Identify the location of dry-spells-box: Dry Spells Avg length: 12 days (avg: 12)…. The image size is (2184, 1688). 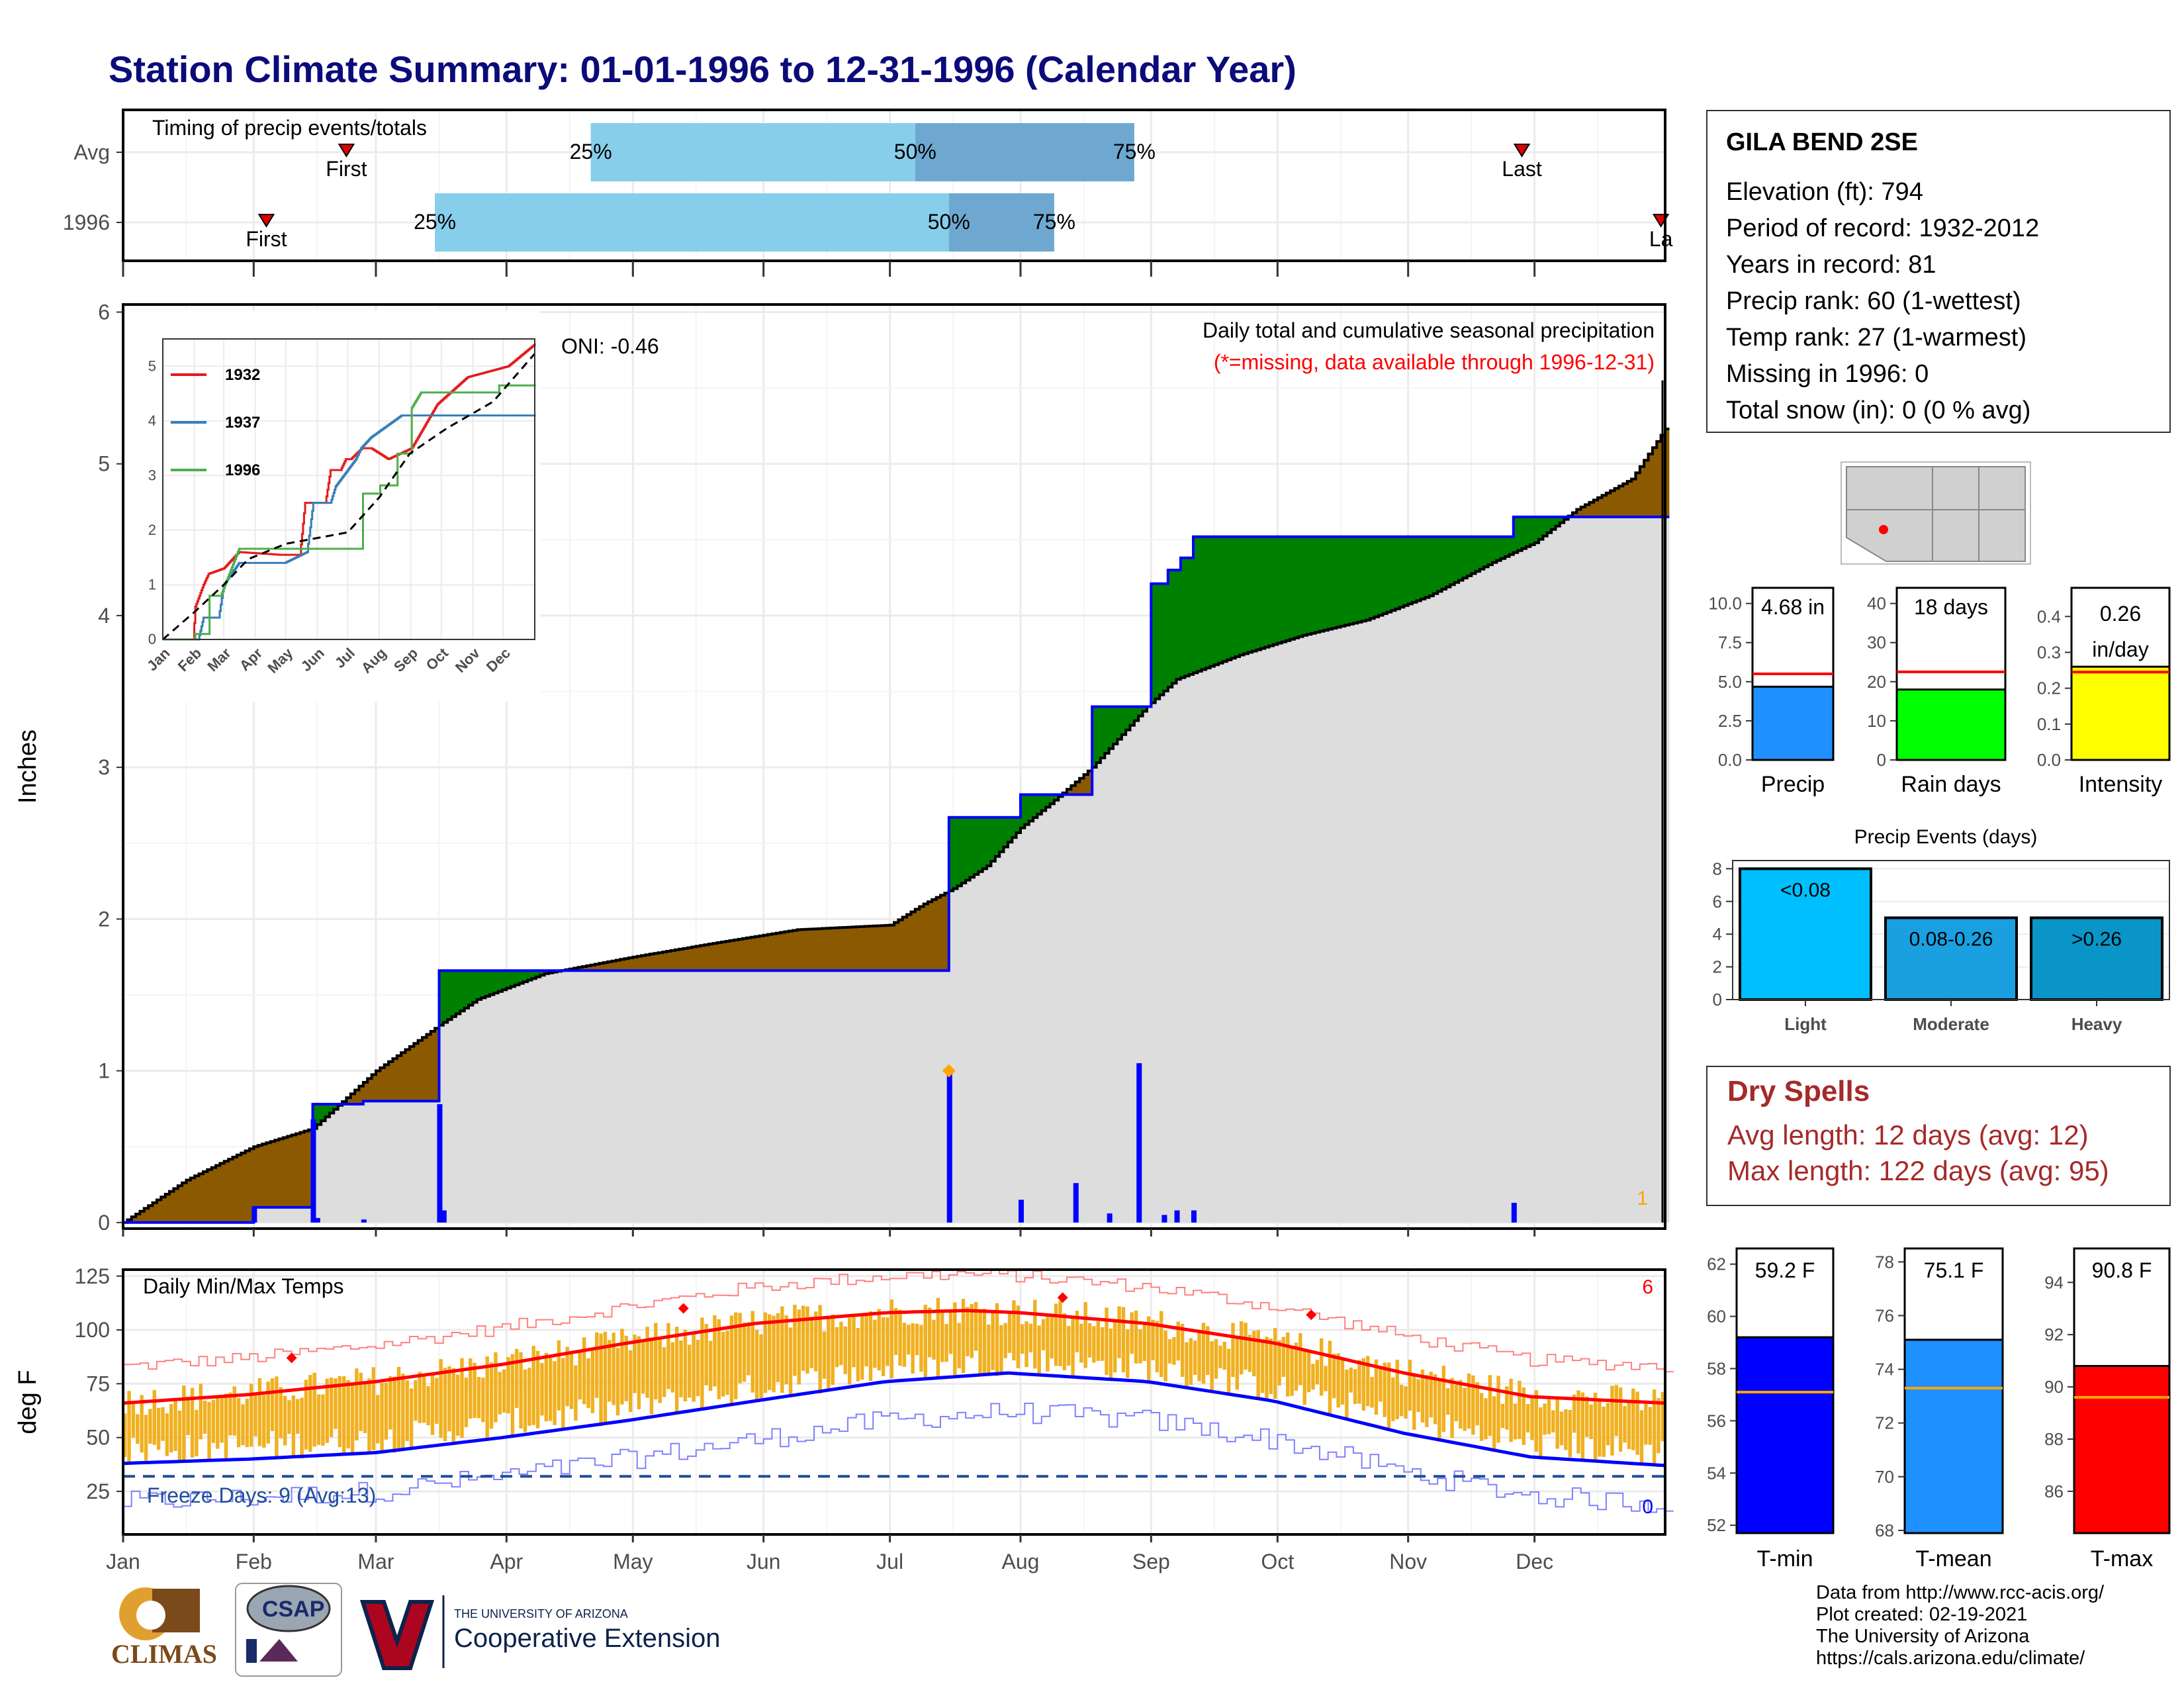
(1939, 1136).